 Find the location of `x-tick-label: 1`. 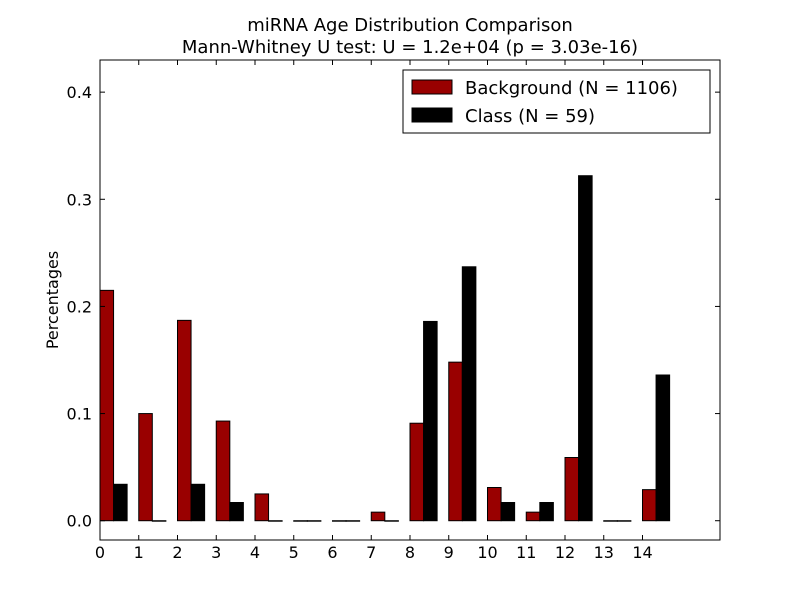

x-tick-label: 1 is located at coordinates (139, 552).